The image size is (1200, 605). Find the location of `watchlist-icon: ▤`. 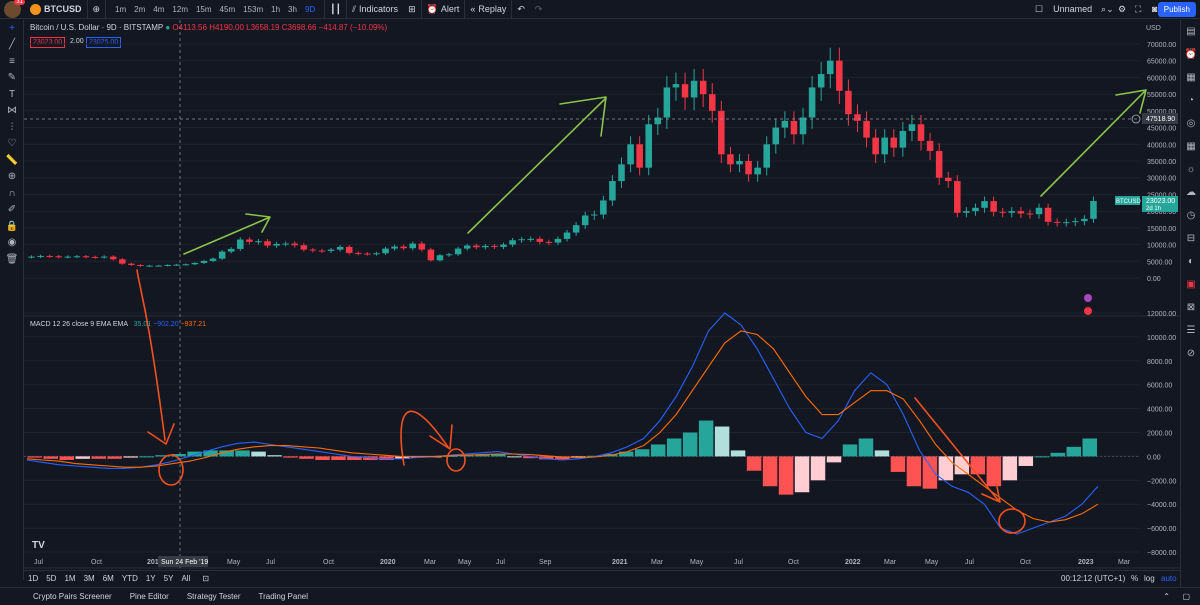

watchlist-icon: ▤ is located at coordinates (1191, 31).